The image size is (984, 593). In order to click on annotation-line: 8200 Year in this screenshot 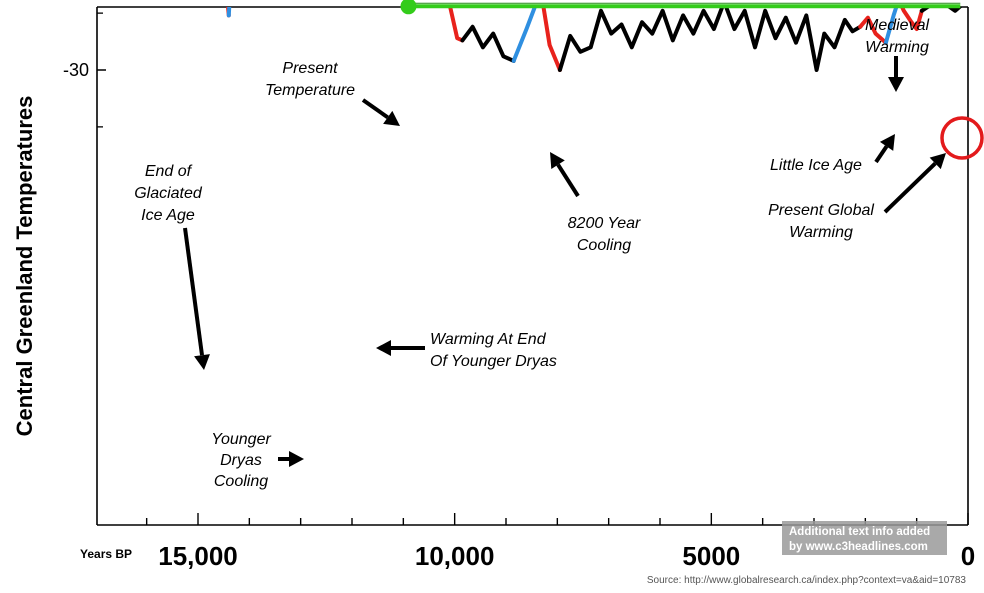, I will do `click(604, 223)`.